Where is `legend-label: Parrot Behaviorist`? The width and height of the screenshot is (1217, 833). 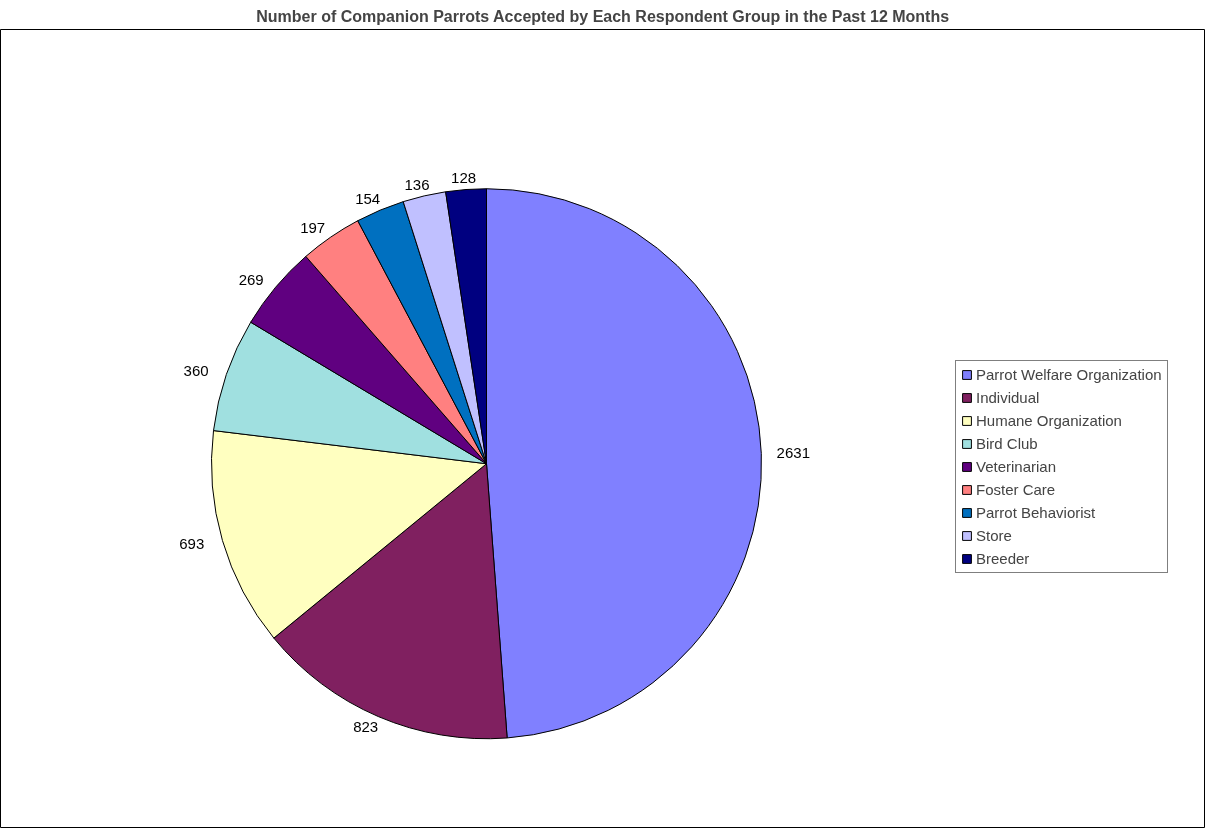
legend-label: Parrot Behaviorist is located at coordinates (1036, 512).